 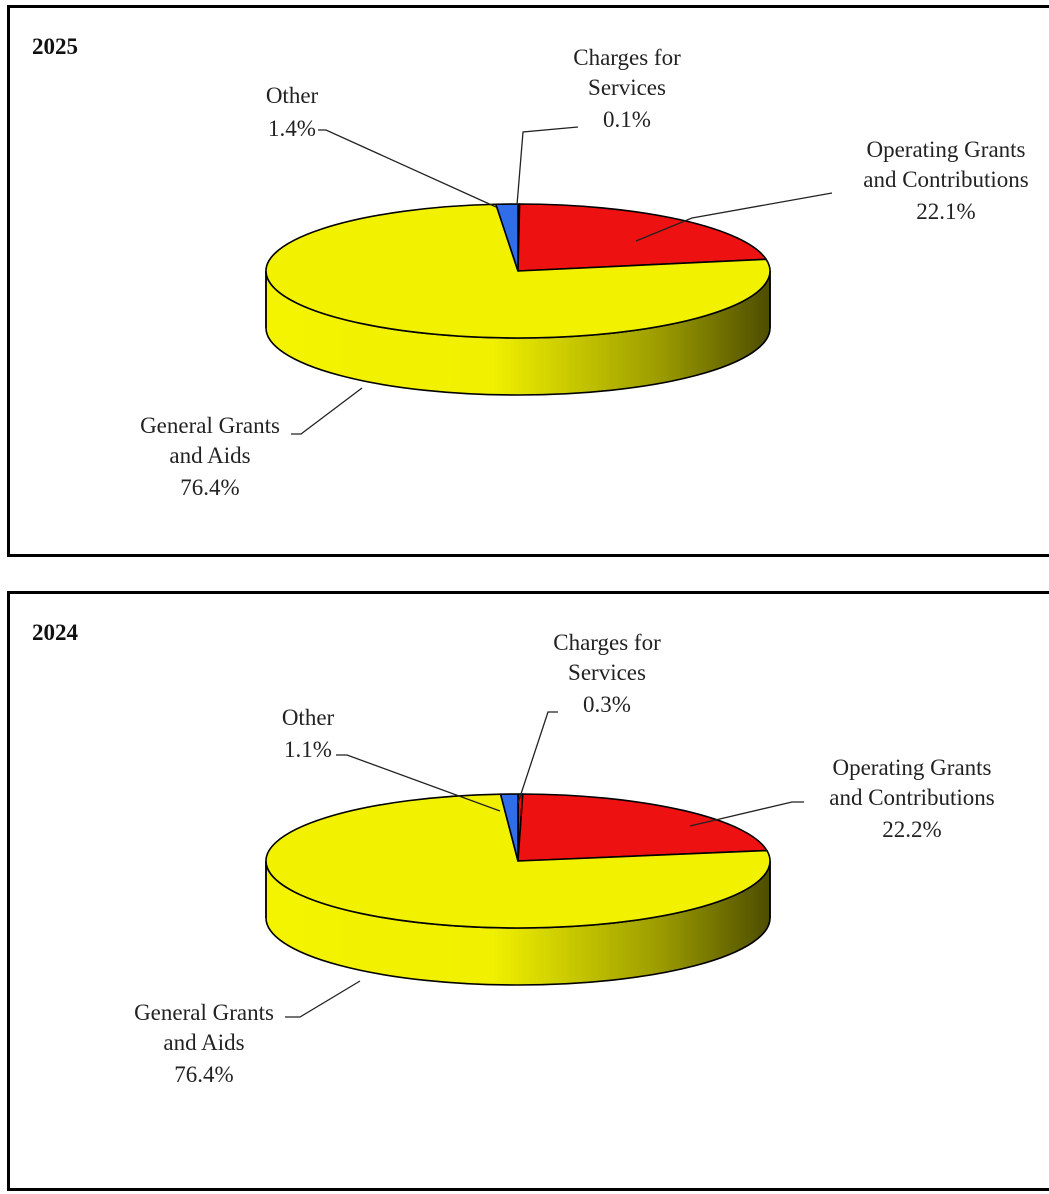 I want to click on label-operating-grants: Operating Grants and Contributions 22.2%, so click(x=912, y=798).